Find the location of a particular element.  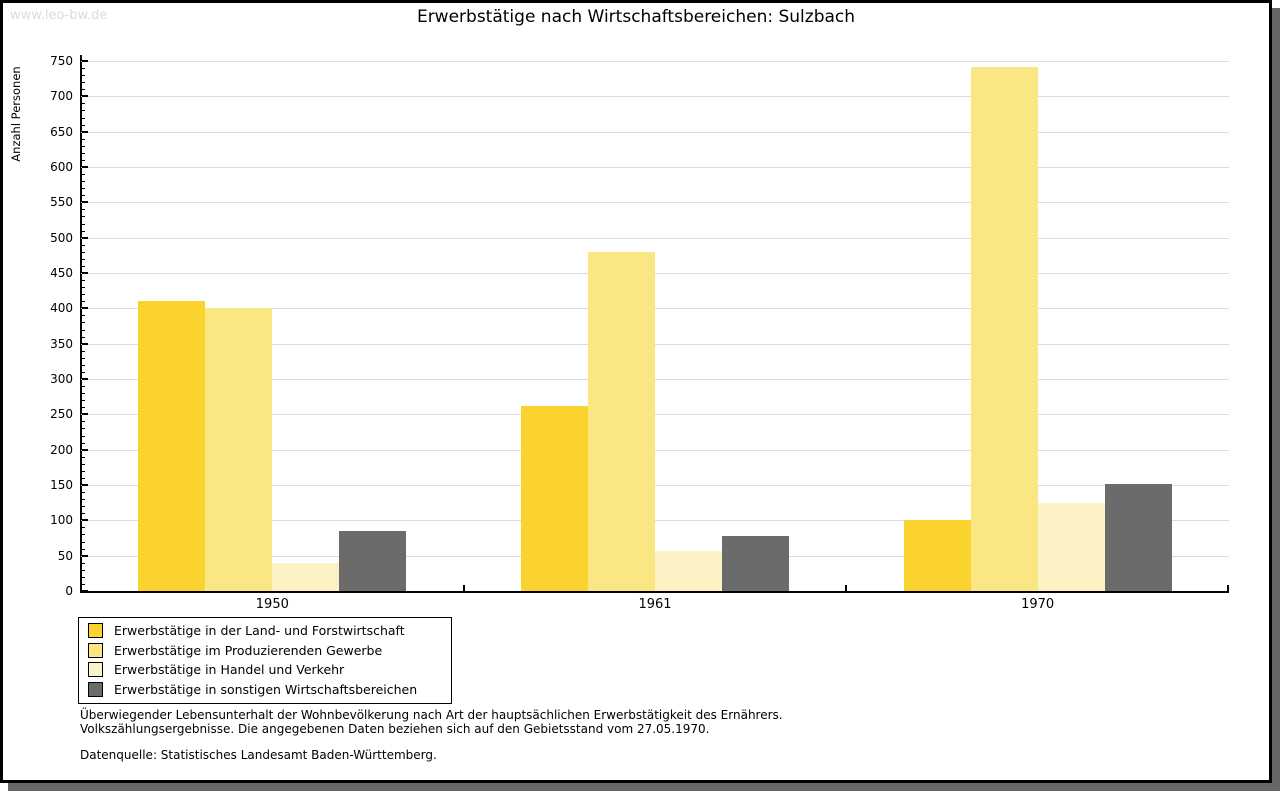

y-tick-label: 0 is located at coordinates (69, 591).